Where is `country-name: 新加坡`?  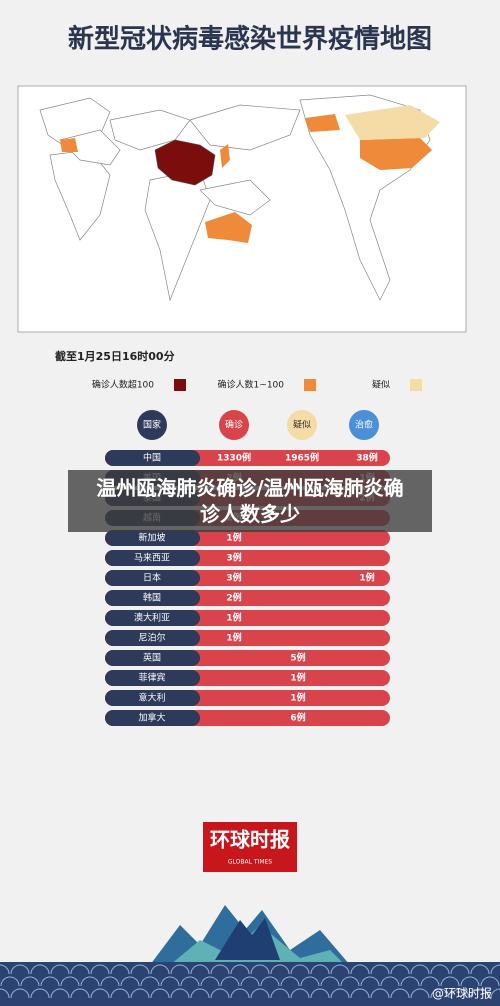 country-name: 新加坡 is located at coordinates (151, 538).